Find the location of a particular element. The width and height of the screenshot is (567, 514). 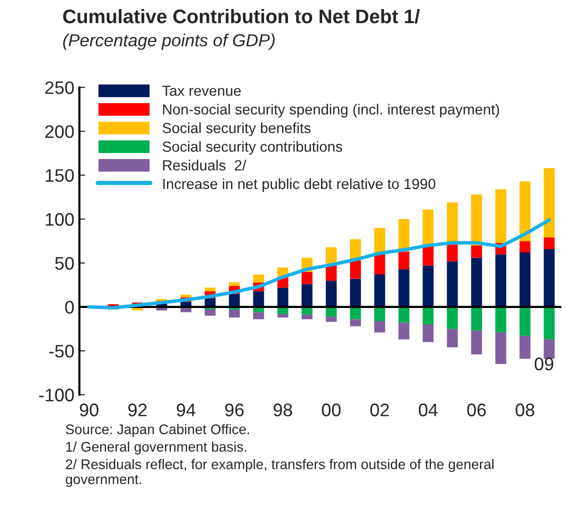

y-tick-label: 0 is located at coordinates (69, 307).